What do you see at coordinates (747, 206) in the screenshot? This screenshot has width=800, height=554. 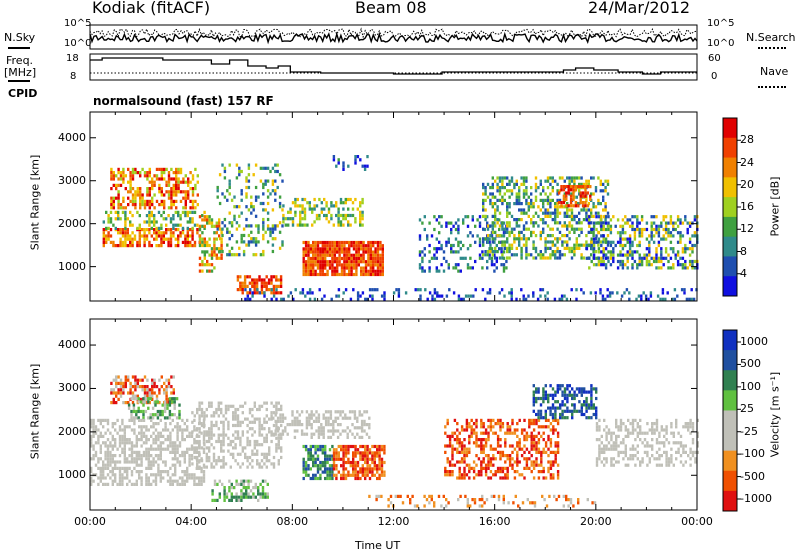 I see `power-colorbar-tick-label-3: 16` at bounding box center [747, 206].